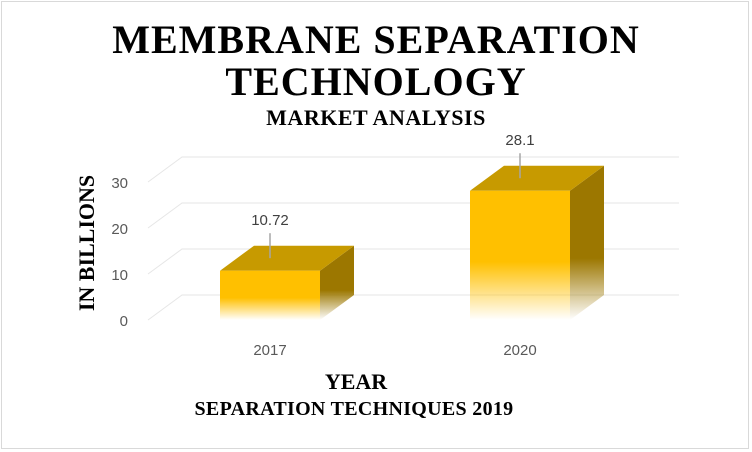  What do you see at coordinates (119, 229) in the screenshot?
I see `y-tick-label: 20` at bounding box center [119, 229].